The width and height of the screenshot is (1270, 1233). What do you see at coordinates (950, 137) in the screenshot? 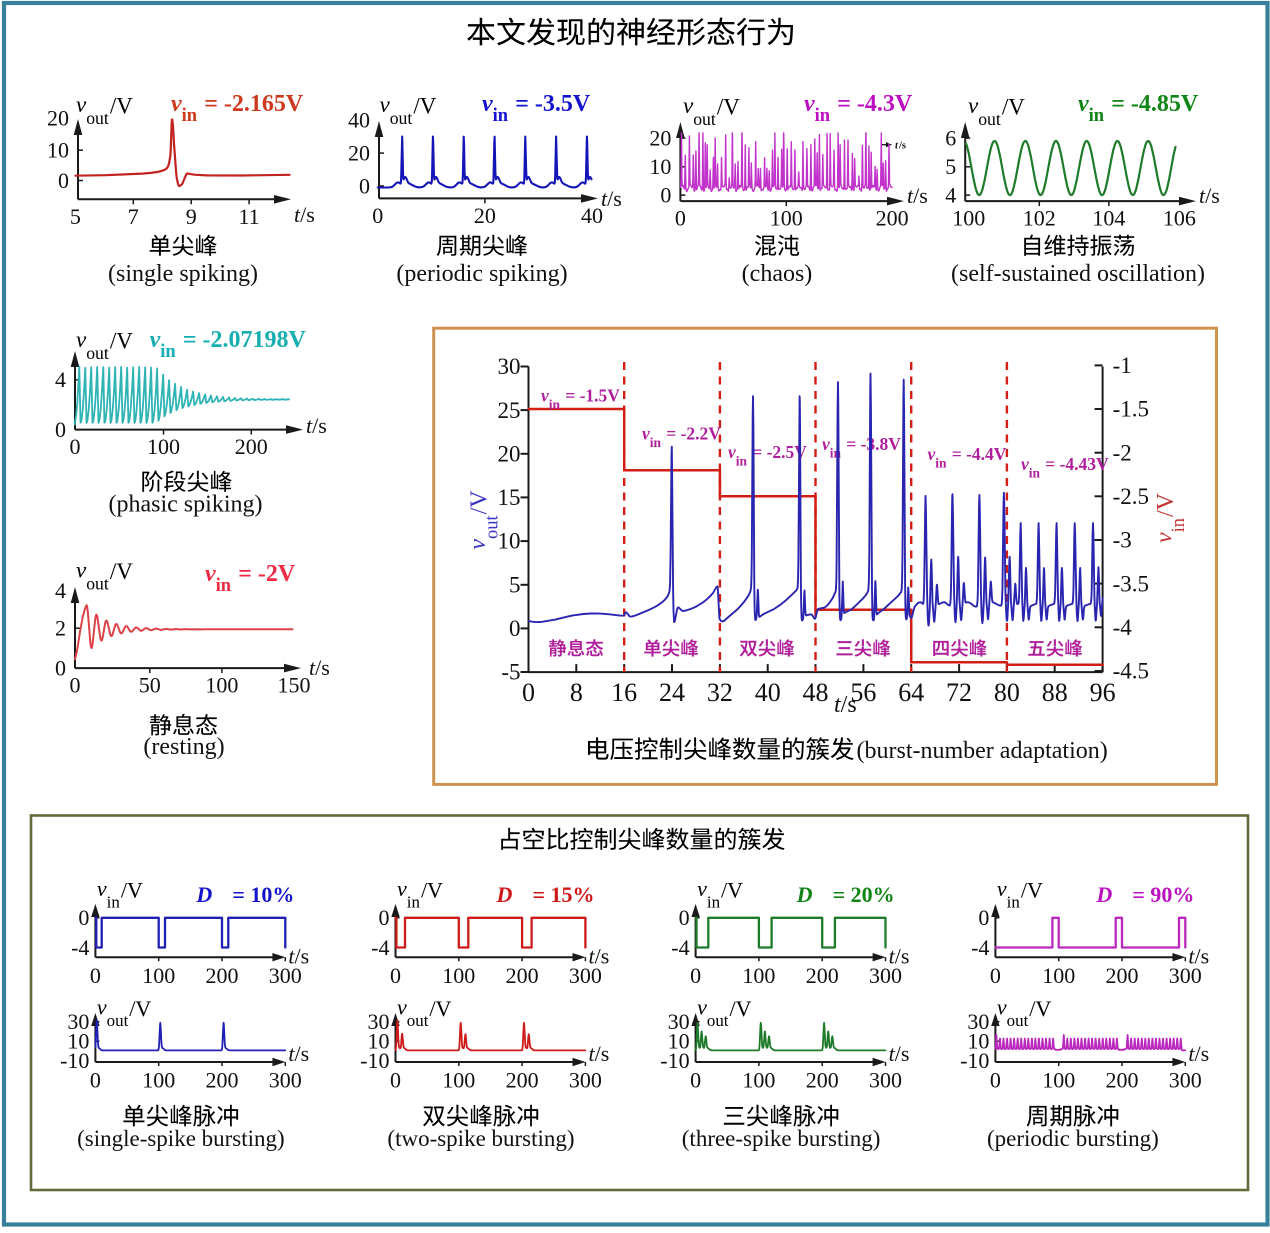
I see `svg-text: 6` at bounding box center [950, 137].